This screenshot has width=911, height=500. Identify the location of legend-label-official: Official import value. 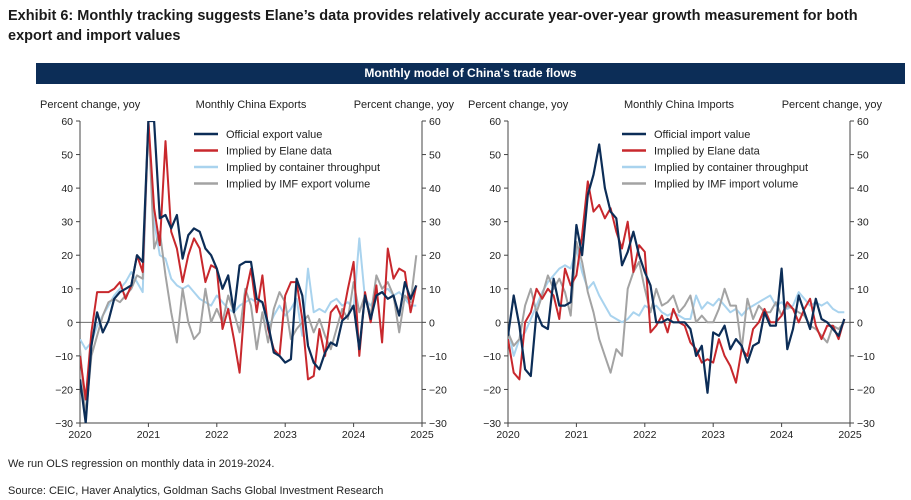
(702, 135).